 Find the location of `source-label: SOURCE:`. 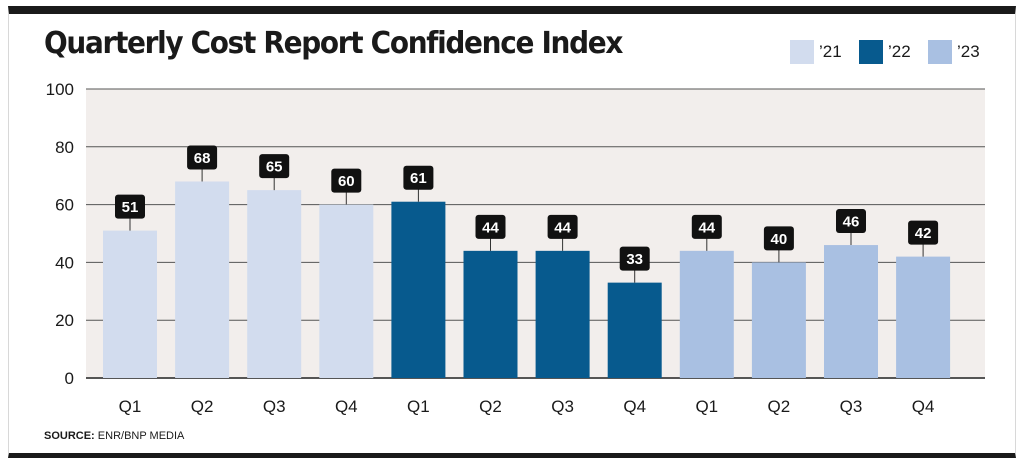

source-label: SOURCE: is located at coordinates (69, 436).